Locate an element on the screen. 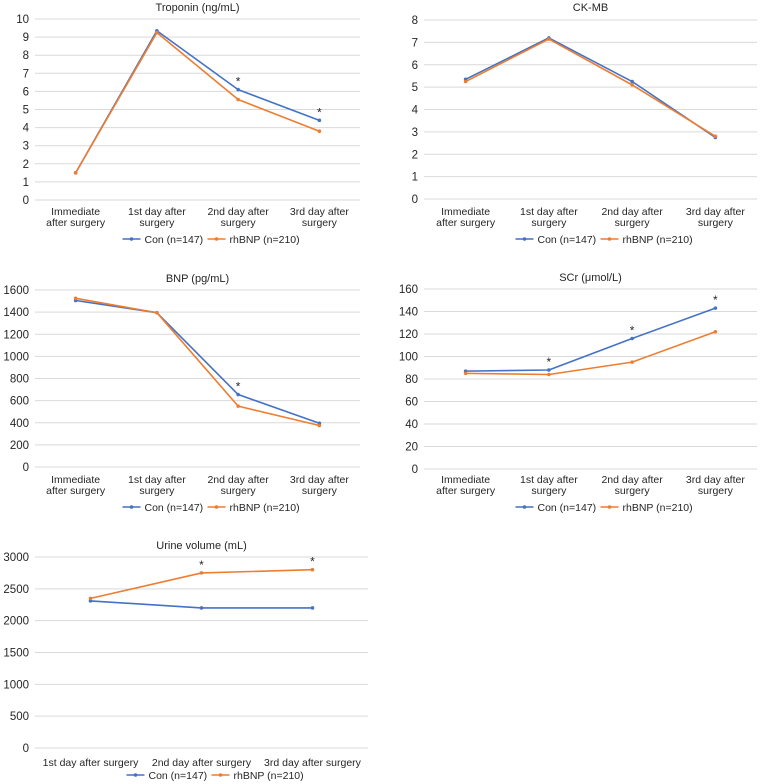 The width and height of the screenshot is (764, 784). y-tick-label: 140 is located at coordinates (408, 313).